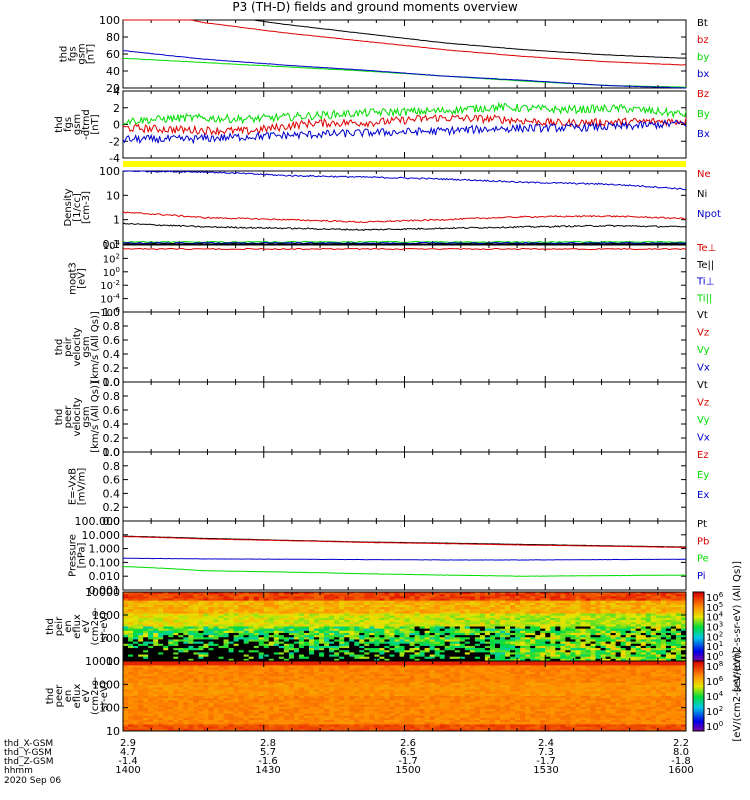  Describe the element at coordinates (116, 220) in the screenshot. I see `y-tick-label: 1` at that location.